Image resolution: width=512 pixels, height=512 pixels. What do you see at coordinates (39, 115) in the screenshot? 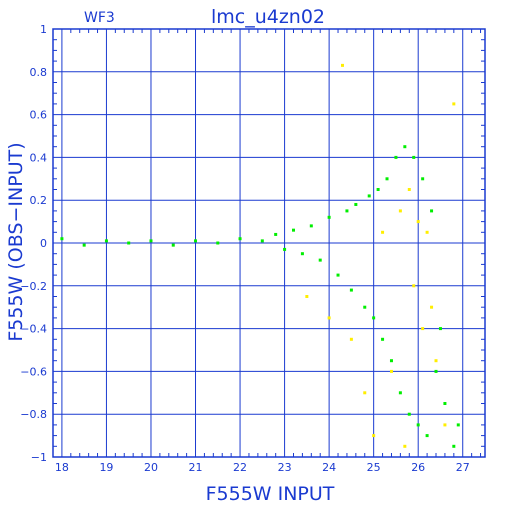
I see `y-tick-label: 0.6` at bounding box center [39, 115].